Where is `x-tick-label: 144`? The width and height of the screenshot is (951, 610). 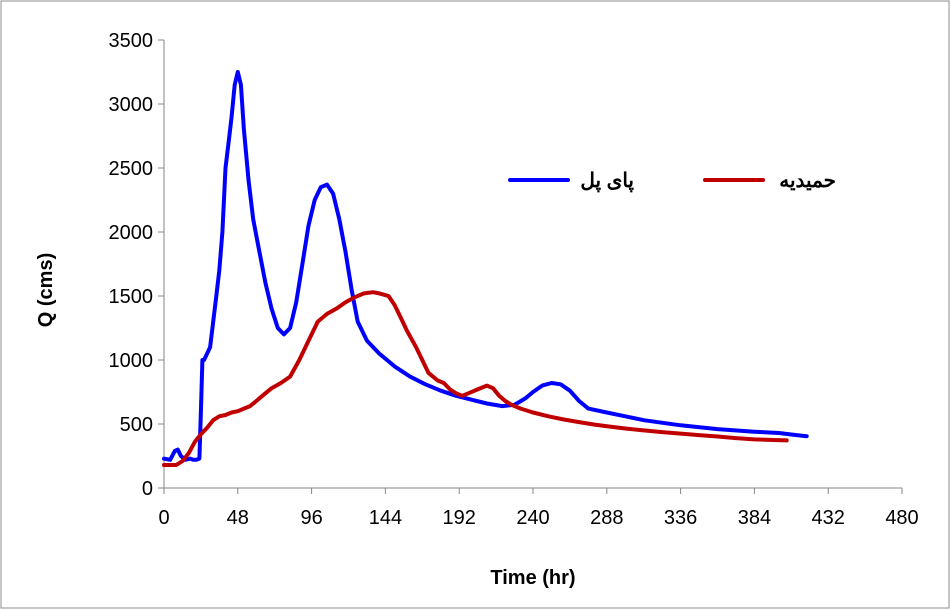
x-tick-label: 144 is located at coordinates (385, 518).